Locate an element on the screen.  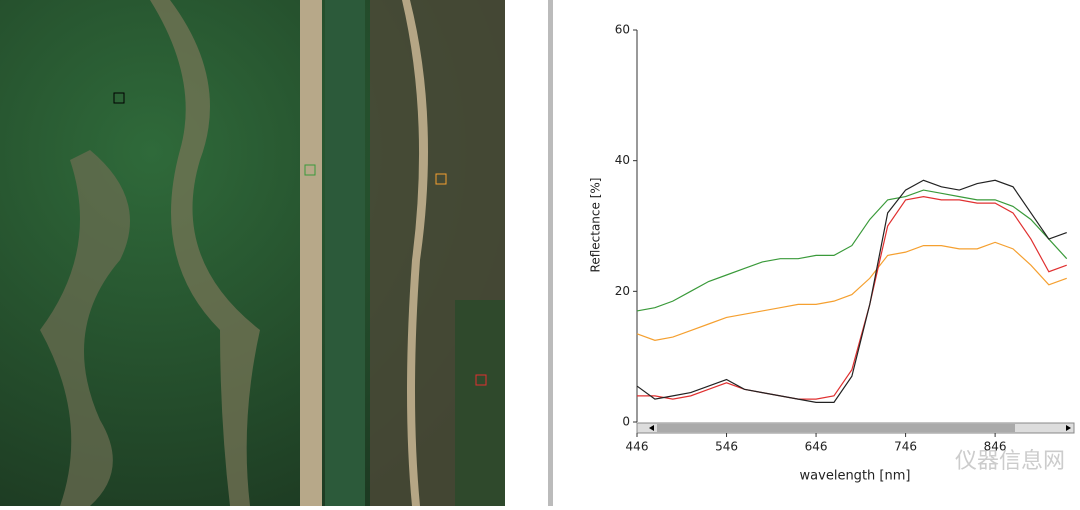
x-tick-label: 846 is located at coordinates (995, 447).